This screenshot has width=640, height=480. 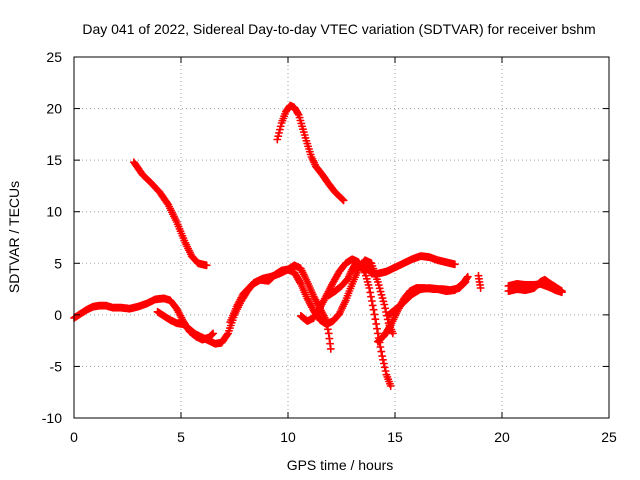 What do you see at coordinates (288, 437) in the screenshot?
I see `x-tick-label: 10` at bounding box center [288, 437].